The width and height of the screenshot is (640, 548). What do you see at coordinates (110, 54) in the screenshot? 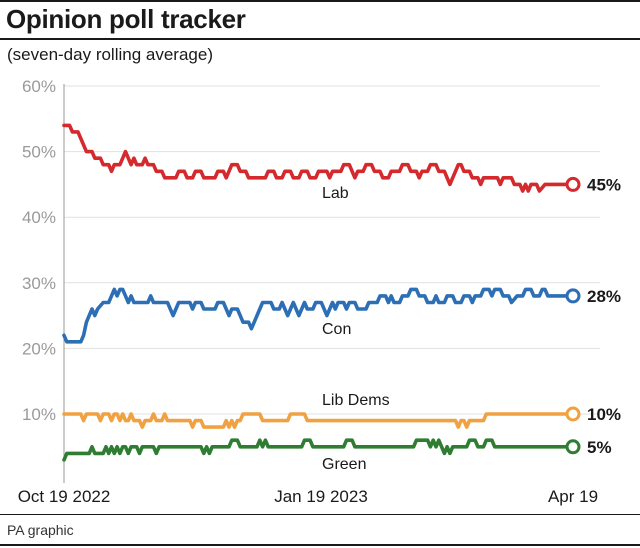
I see `chart-subtitle: (seven-day rolling average)` at bounding box center [110, 54].